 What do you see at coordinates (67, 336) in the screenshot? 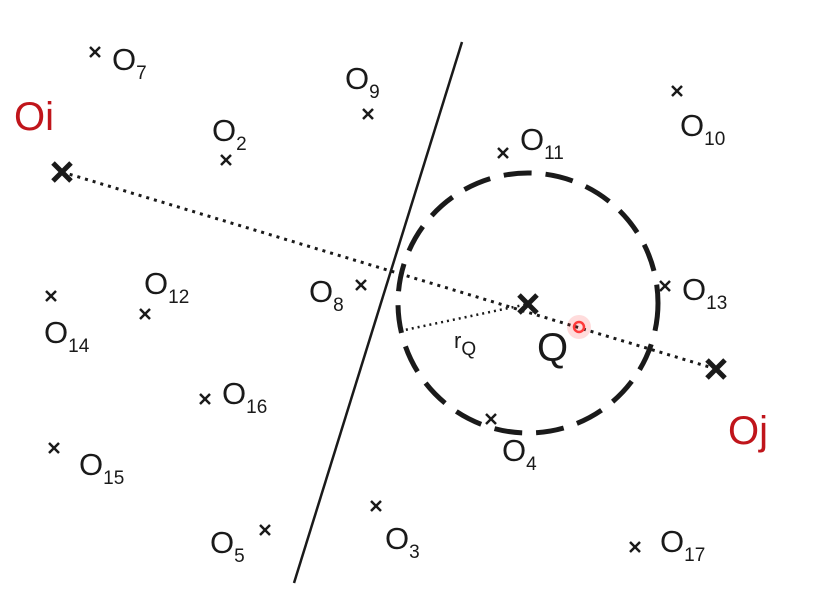
I see `object-label: O14` at bounding box center [67, 336].